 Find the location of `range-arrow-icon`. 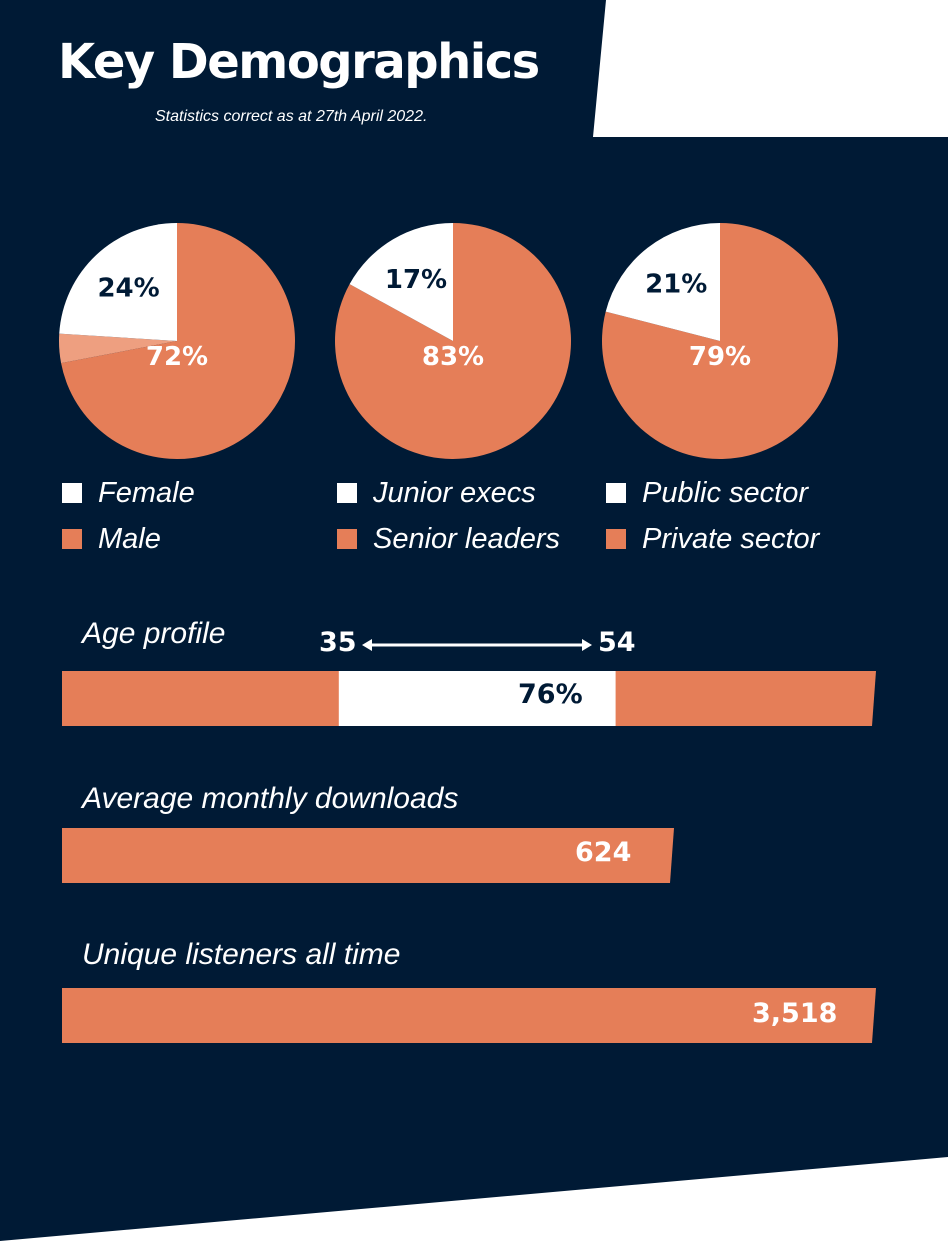

range-arrow-icon is located at coordinates (477, 645).